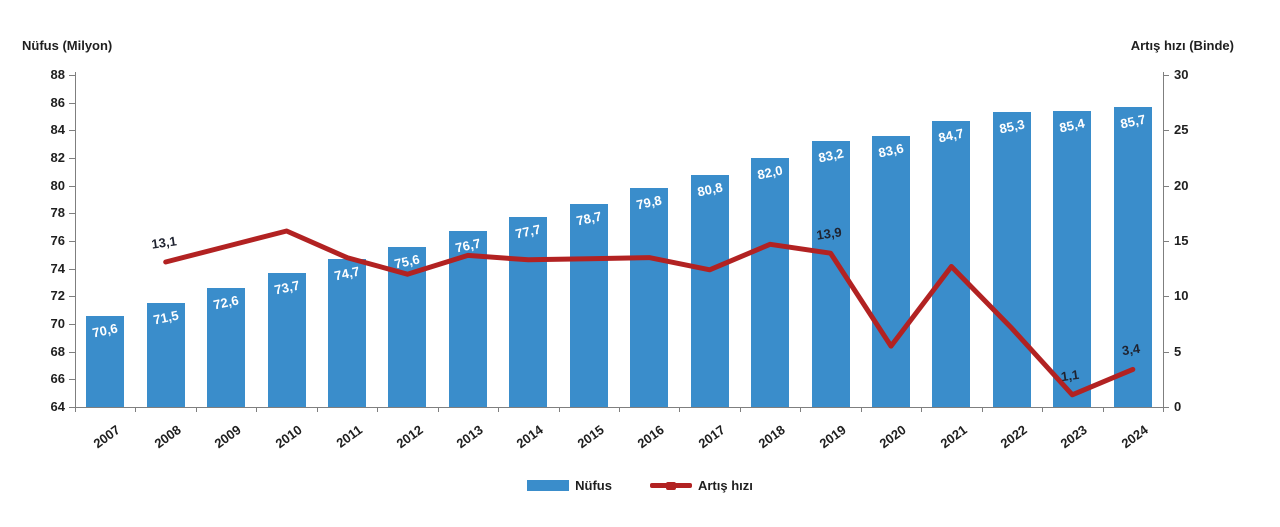 The width and height of the screenshot is (1280, 527). Describe the element at coordinates (725, 485) in the screenshot. I see `legend-label-artis-hizi: Artış hızı` at that location.